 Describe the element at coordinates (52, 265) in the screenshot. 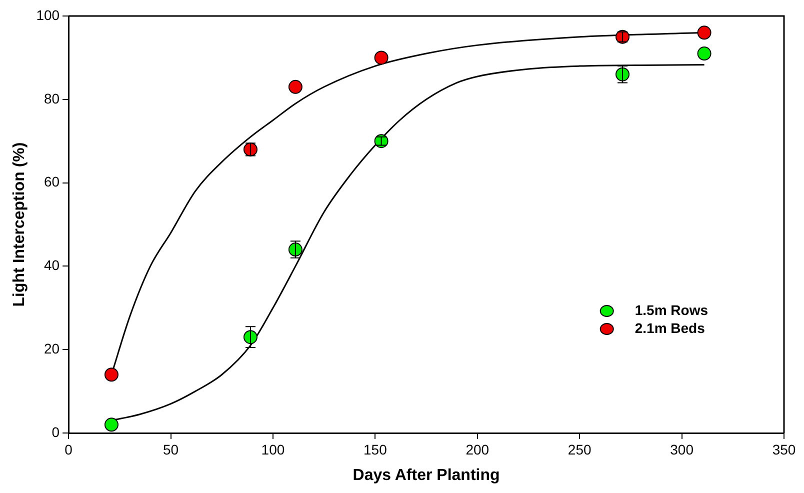

I see `y-tick-label: 40` at that location.